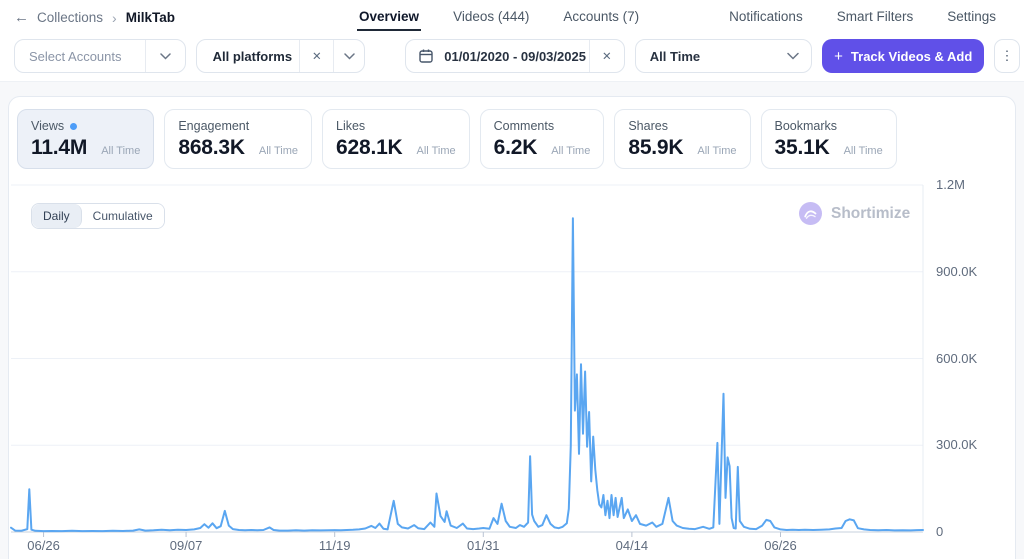 The image size is (1024, 559). I want to click on select-accounts-dropdown: Select Accounts, so click(100, 56).